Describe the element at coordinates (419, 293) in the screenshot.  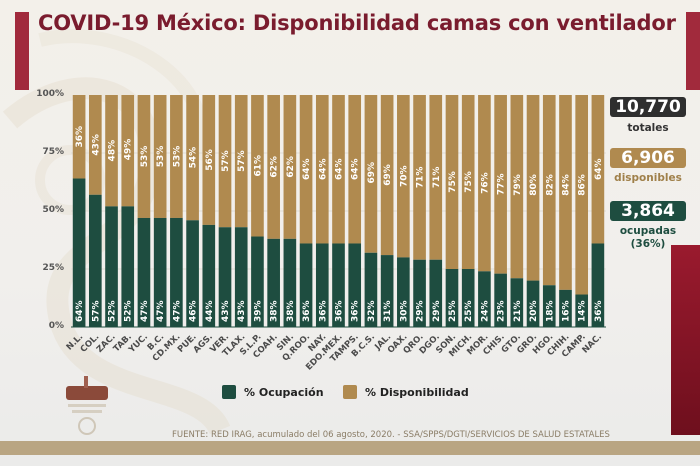
I see `bar-occupancy-qro` at that location.